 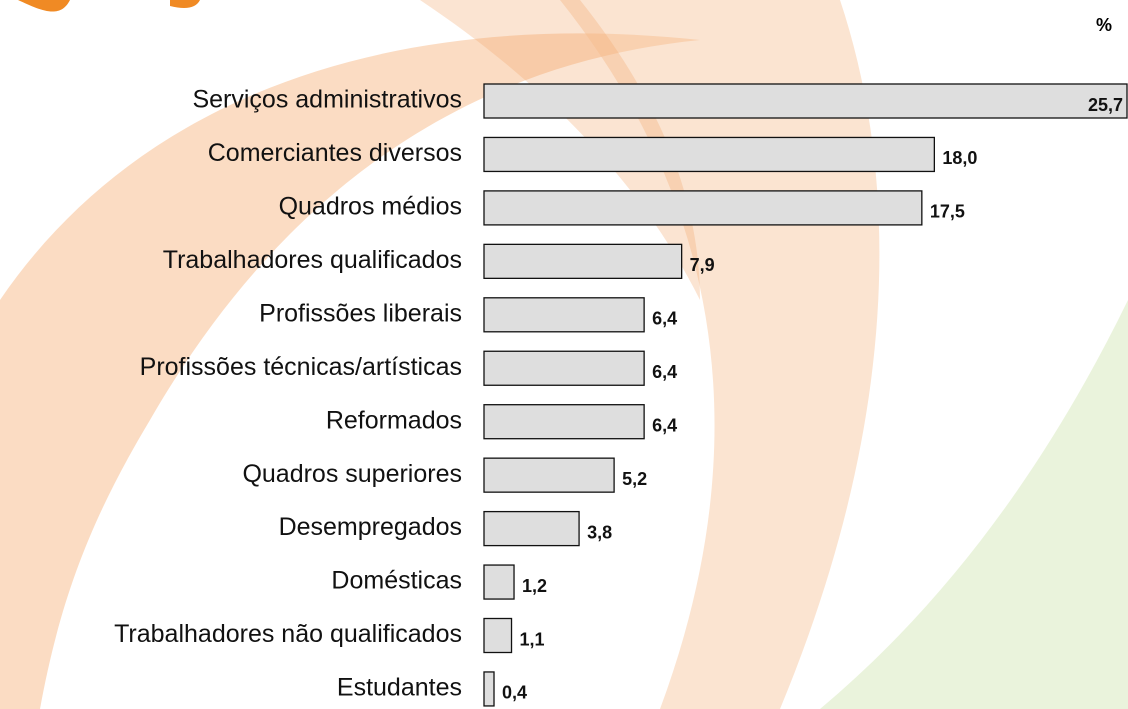 I want to click on value-label: 3,8, so click(x=599, y=532).